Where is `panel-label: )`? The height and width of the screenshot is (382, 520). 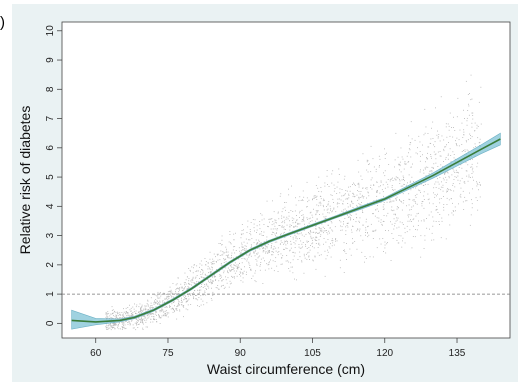 panel-label: ) is located at coordinates (2, 22).